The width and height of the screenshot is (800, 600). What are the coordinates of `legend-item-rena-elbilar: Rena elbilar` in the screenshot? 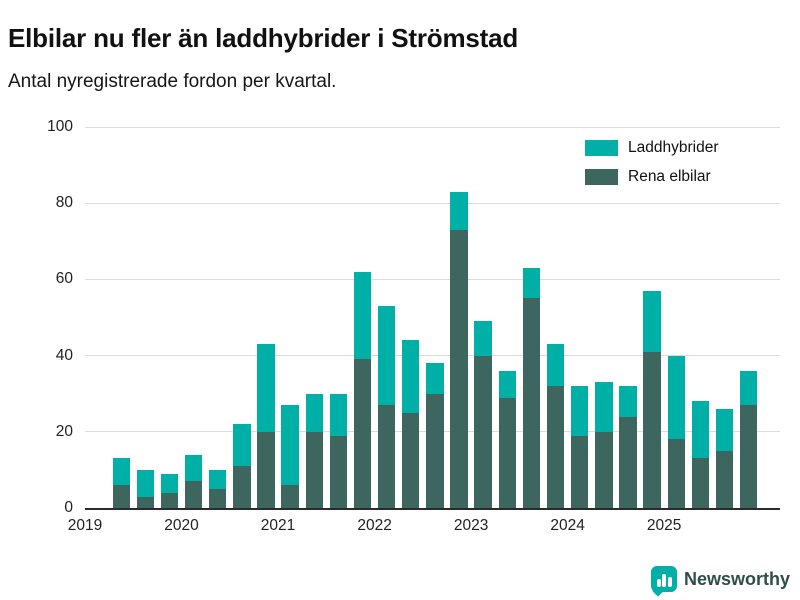 It's located at (651, 177).